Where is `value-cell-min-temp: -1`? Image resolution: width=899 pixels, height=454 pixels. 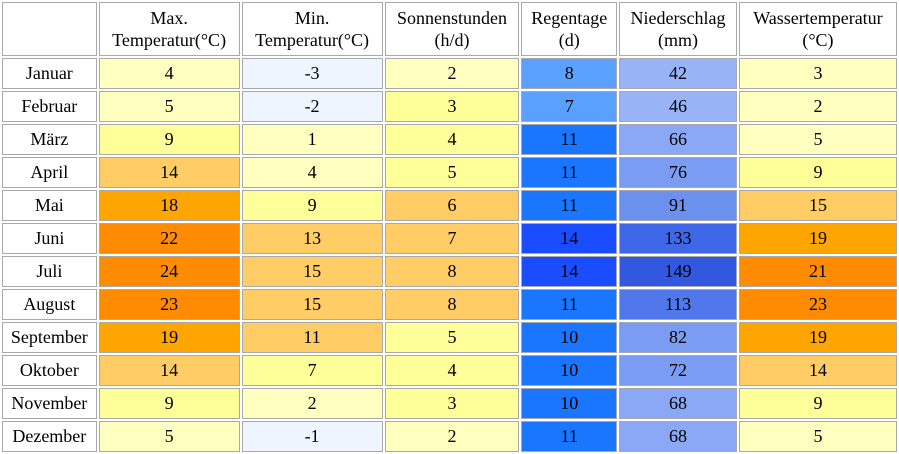 value-cell-min-temp: -1 is located at coordinates (312, 436).